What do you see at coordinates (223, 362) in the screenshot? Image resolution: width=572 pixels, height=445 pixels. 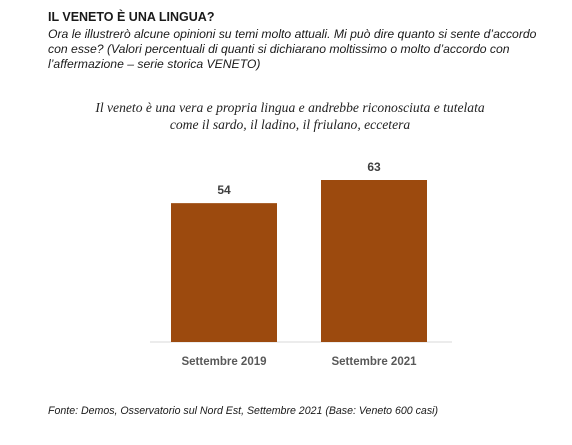 I see `category-label-1: Settembre 2019` at bounding box center [223, 362].